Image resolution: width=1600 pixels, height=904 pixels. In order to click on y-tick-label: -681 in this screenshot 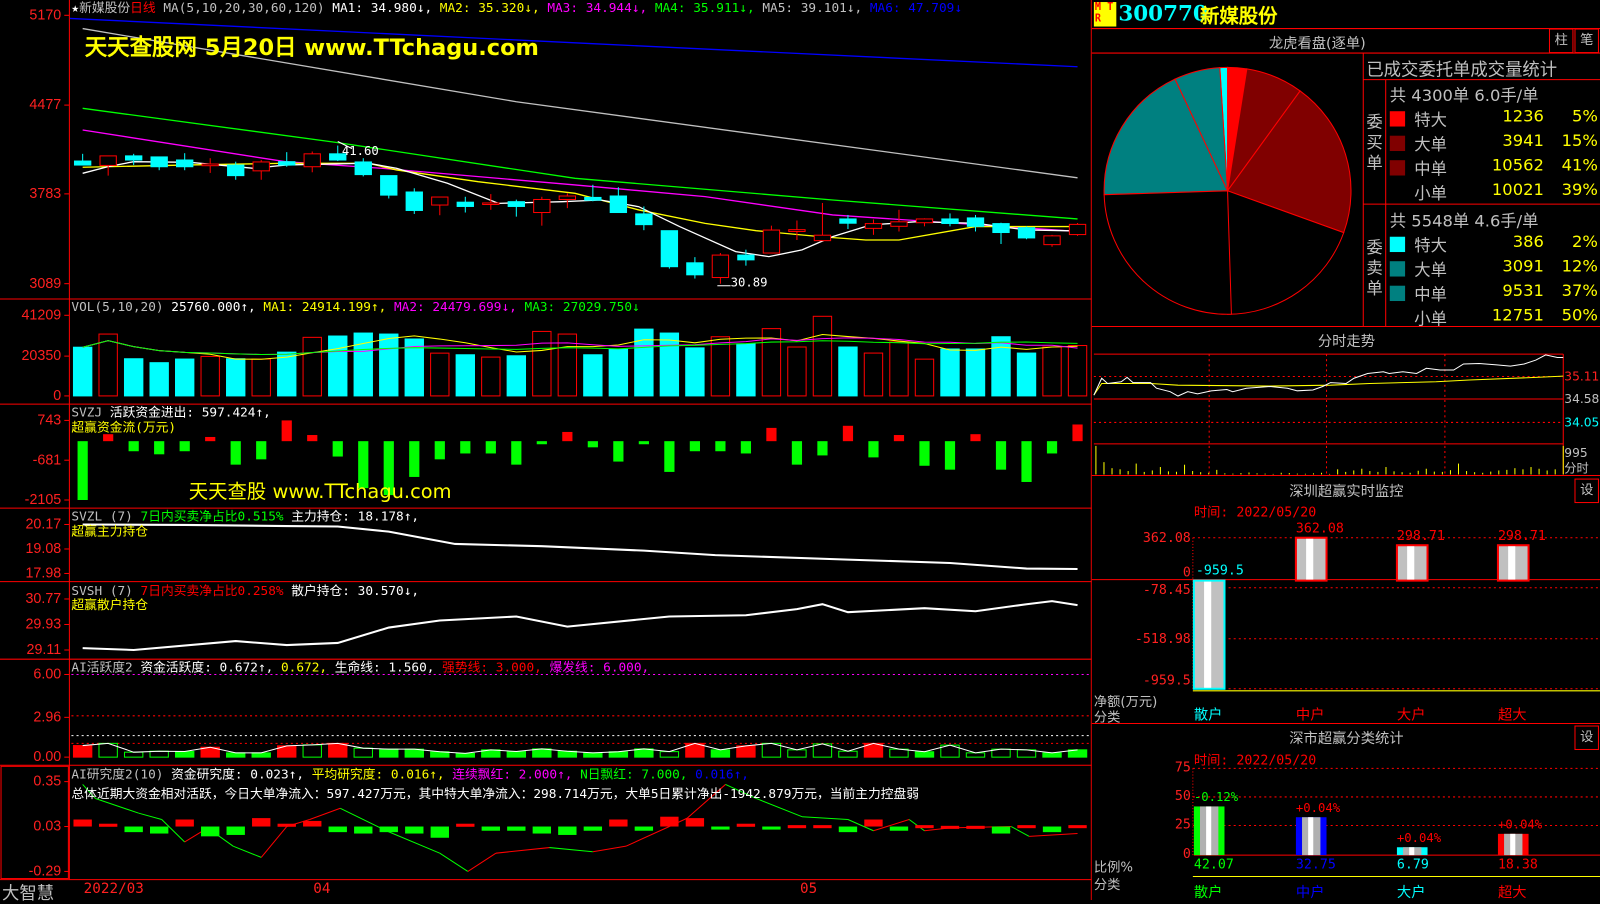, I will do `click(47, 459)`.